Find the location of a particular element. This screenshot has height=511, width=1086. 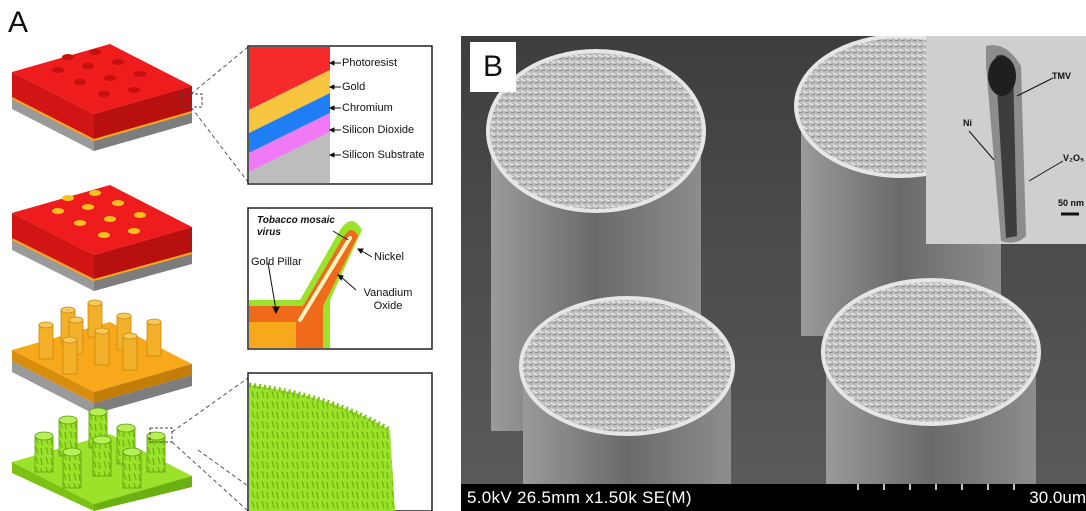

coating-detail-inset is located at coordinates (340, 278).